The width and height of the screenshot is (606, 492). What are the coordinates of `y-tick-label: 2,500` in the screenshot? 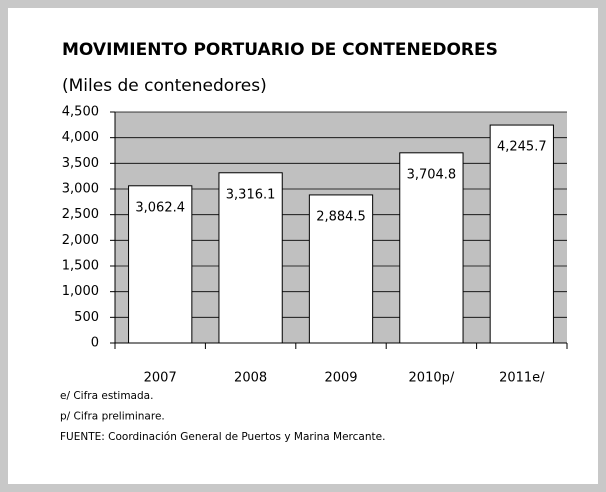 It's located at (80, 214).